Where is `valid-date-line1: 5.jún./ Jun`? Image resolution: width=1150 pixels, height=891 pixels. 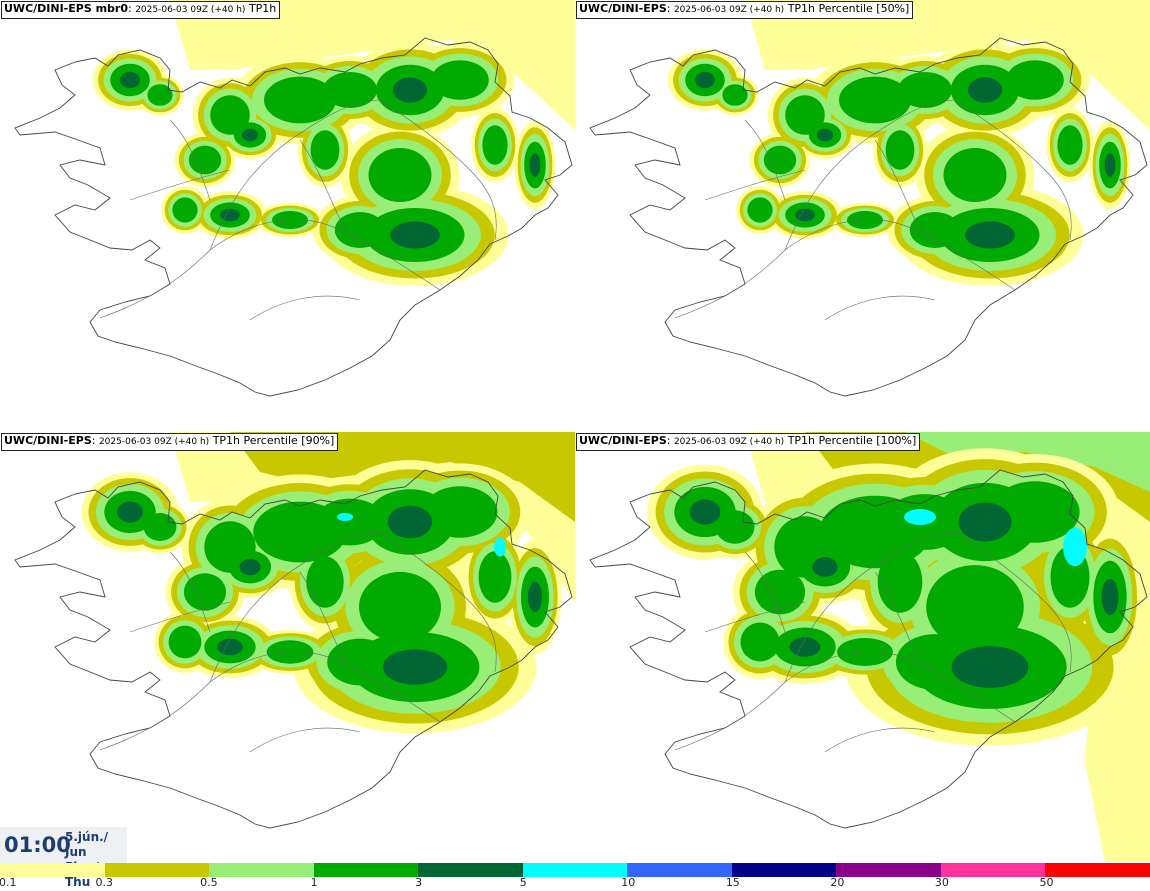
valid-date-line1: 5.jún./ Jun is located at coordinates (87, 844).